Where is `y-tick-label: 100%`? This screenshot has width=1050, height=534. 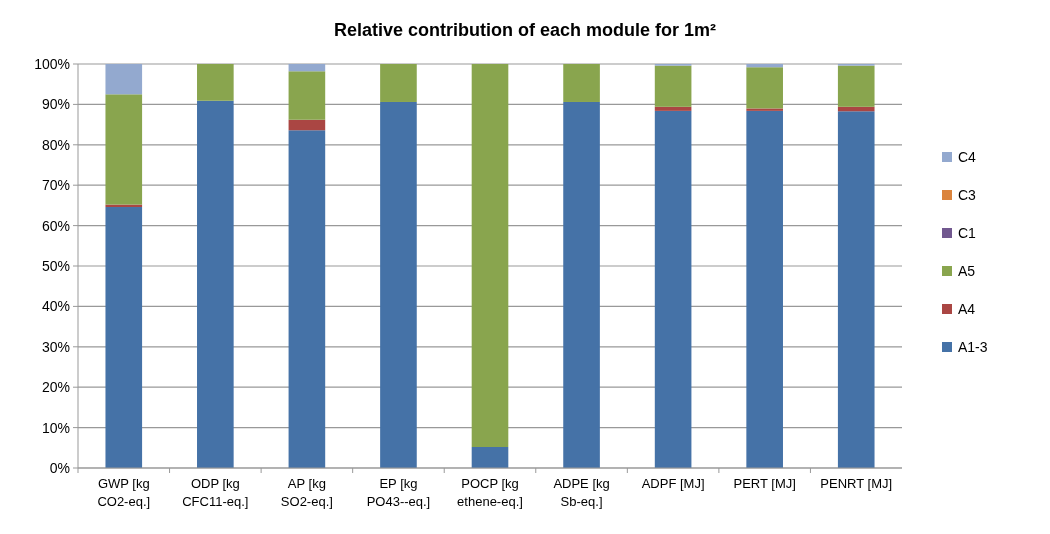
y-tick-label: 100% is located at coordinates (52, 63).